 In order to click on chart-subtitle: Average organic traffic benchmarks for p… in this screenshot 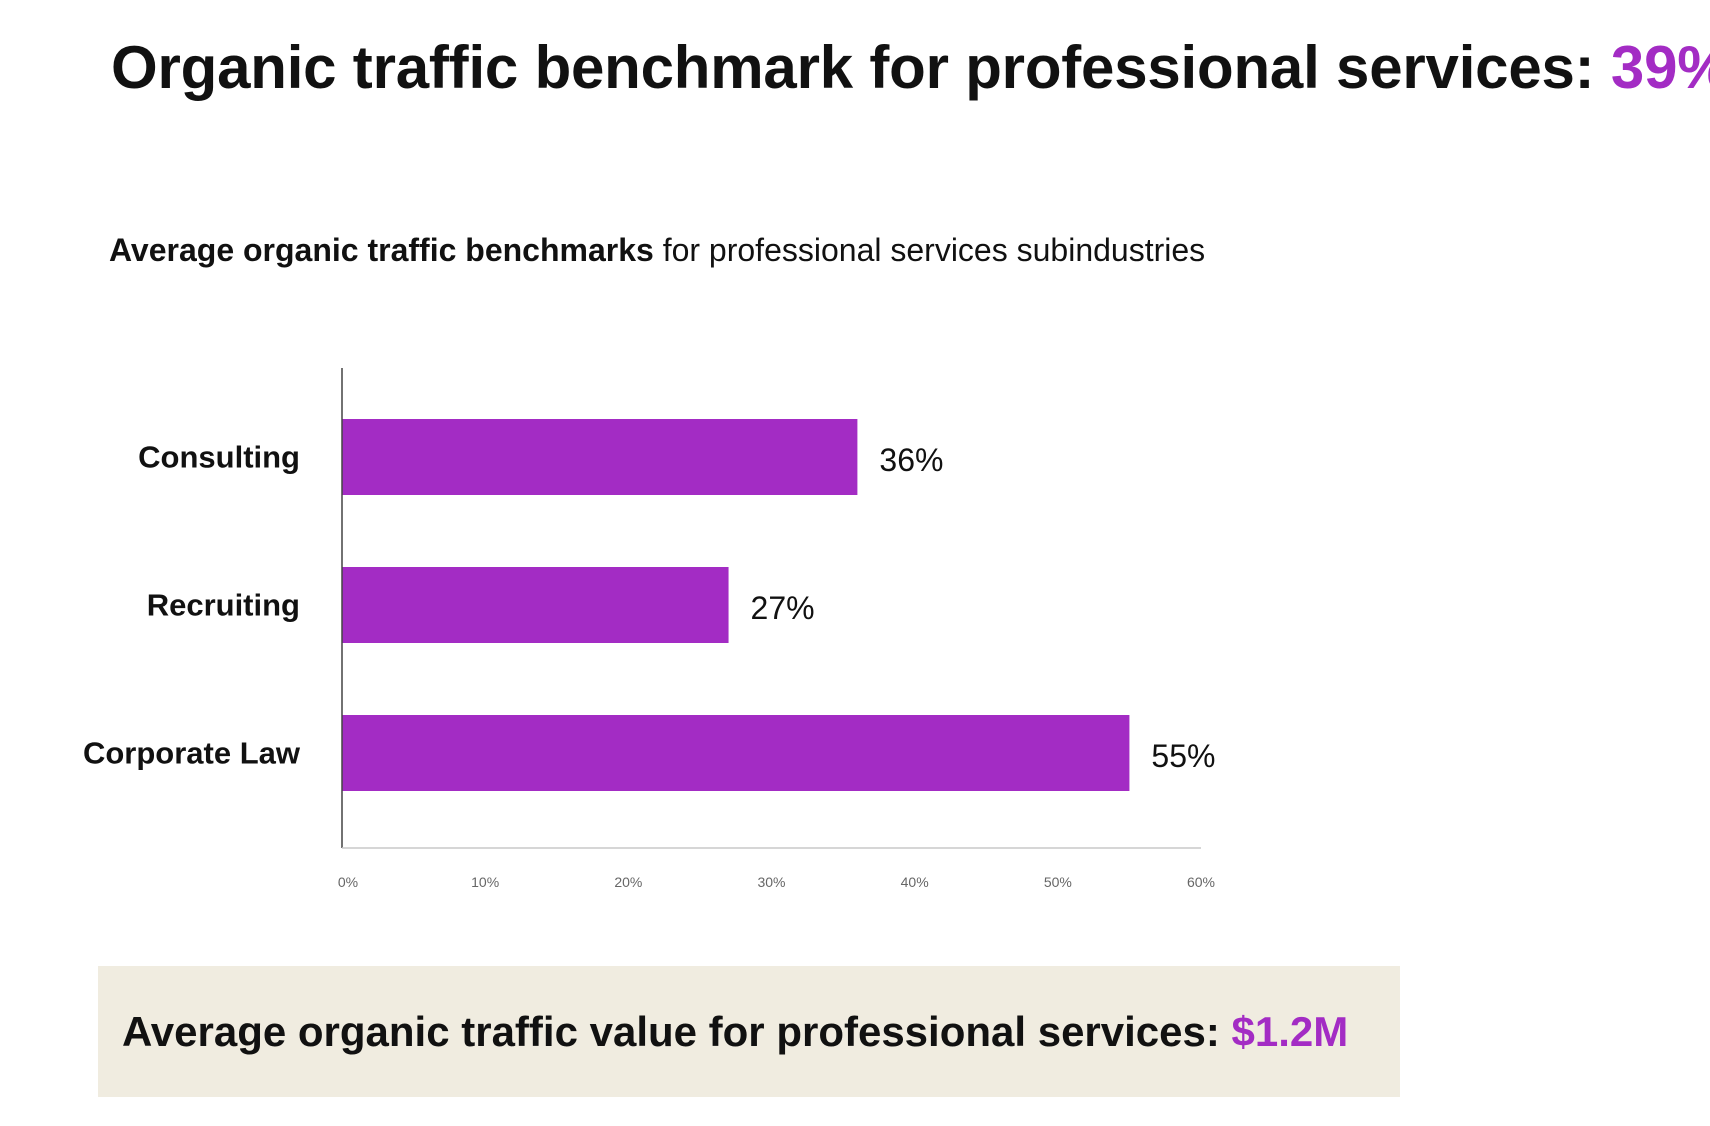, I will do `click(657, 250)`.